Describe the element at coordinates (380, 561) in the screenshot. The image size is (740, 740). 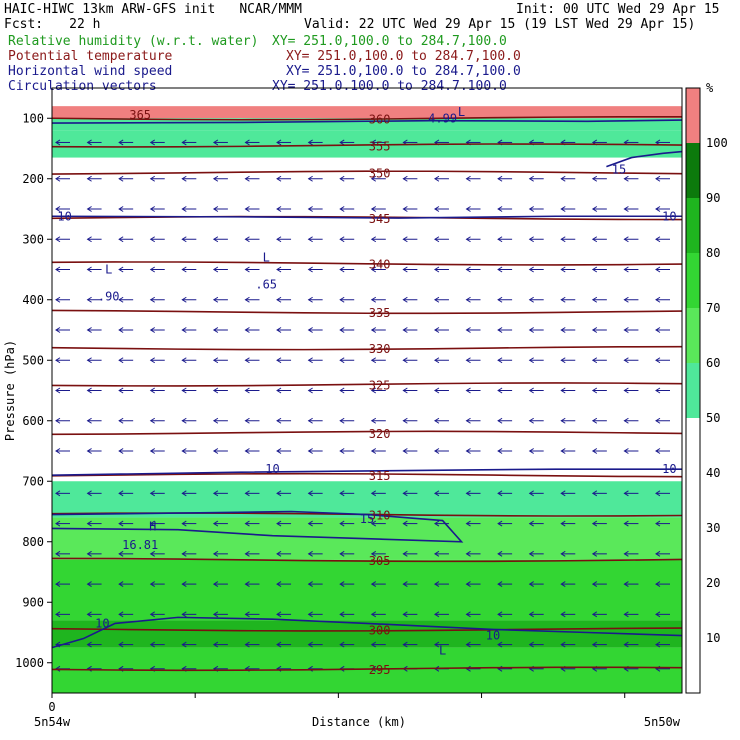
I see `theta-label-305: 305` at that location.